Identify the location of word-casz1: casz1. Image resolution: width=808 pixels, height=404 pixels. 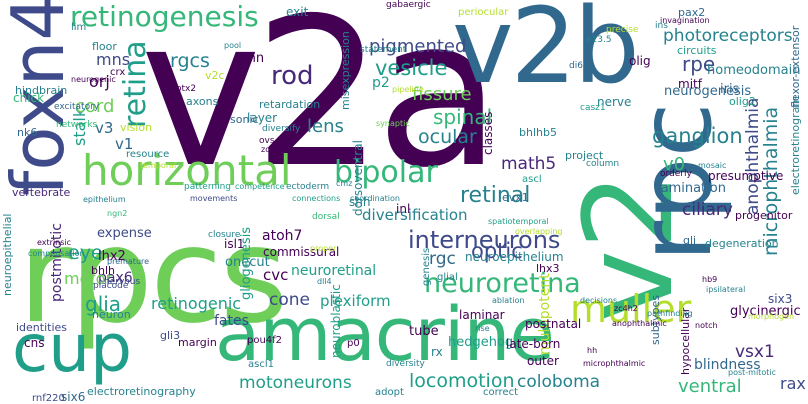
(593, 108).